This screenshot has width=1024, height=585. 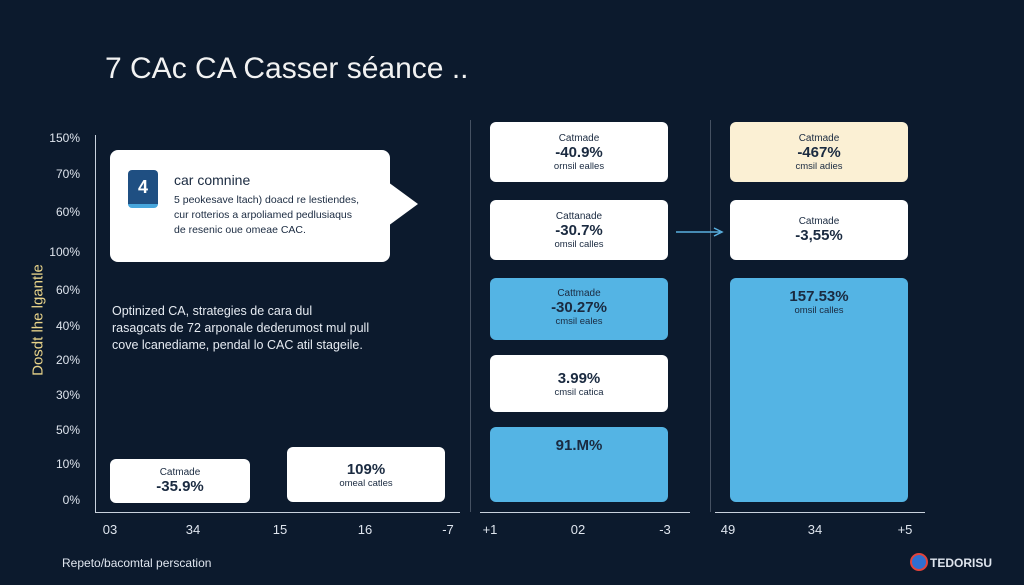 I want to click on card-sub: ornsil ealles, so click(x=579, y=166).